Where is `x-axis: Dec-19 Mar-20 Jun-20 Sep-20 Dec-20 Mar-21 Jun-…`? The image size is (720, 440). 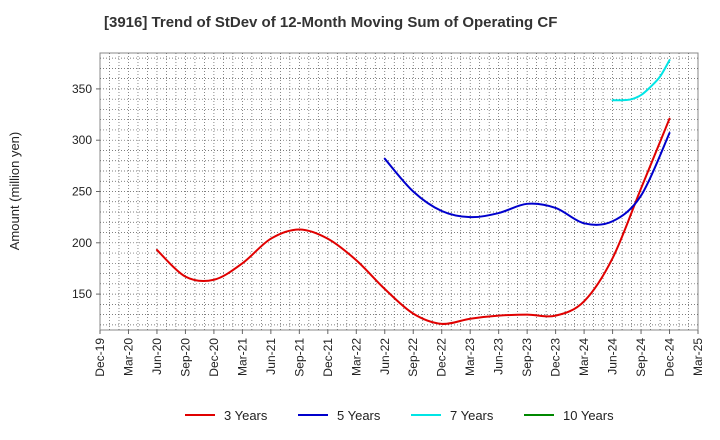 x-axis: Dec-19 Mar-20 Jun-20 Sep-20 Dec-20 Mar-21 Jun-… is located at coordinates (399, 353).